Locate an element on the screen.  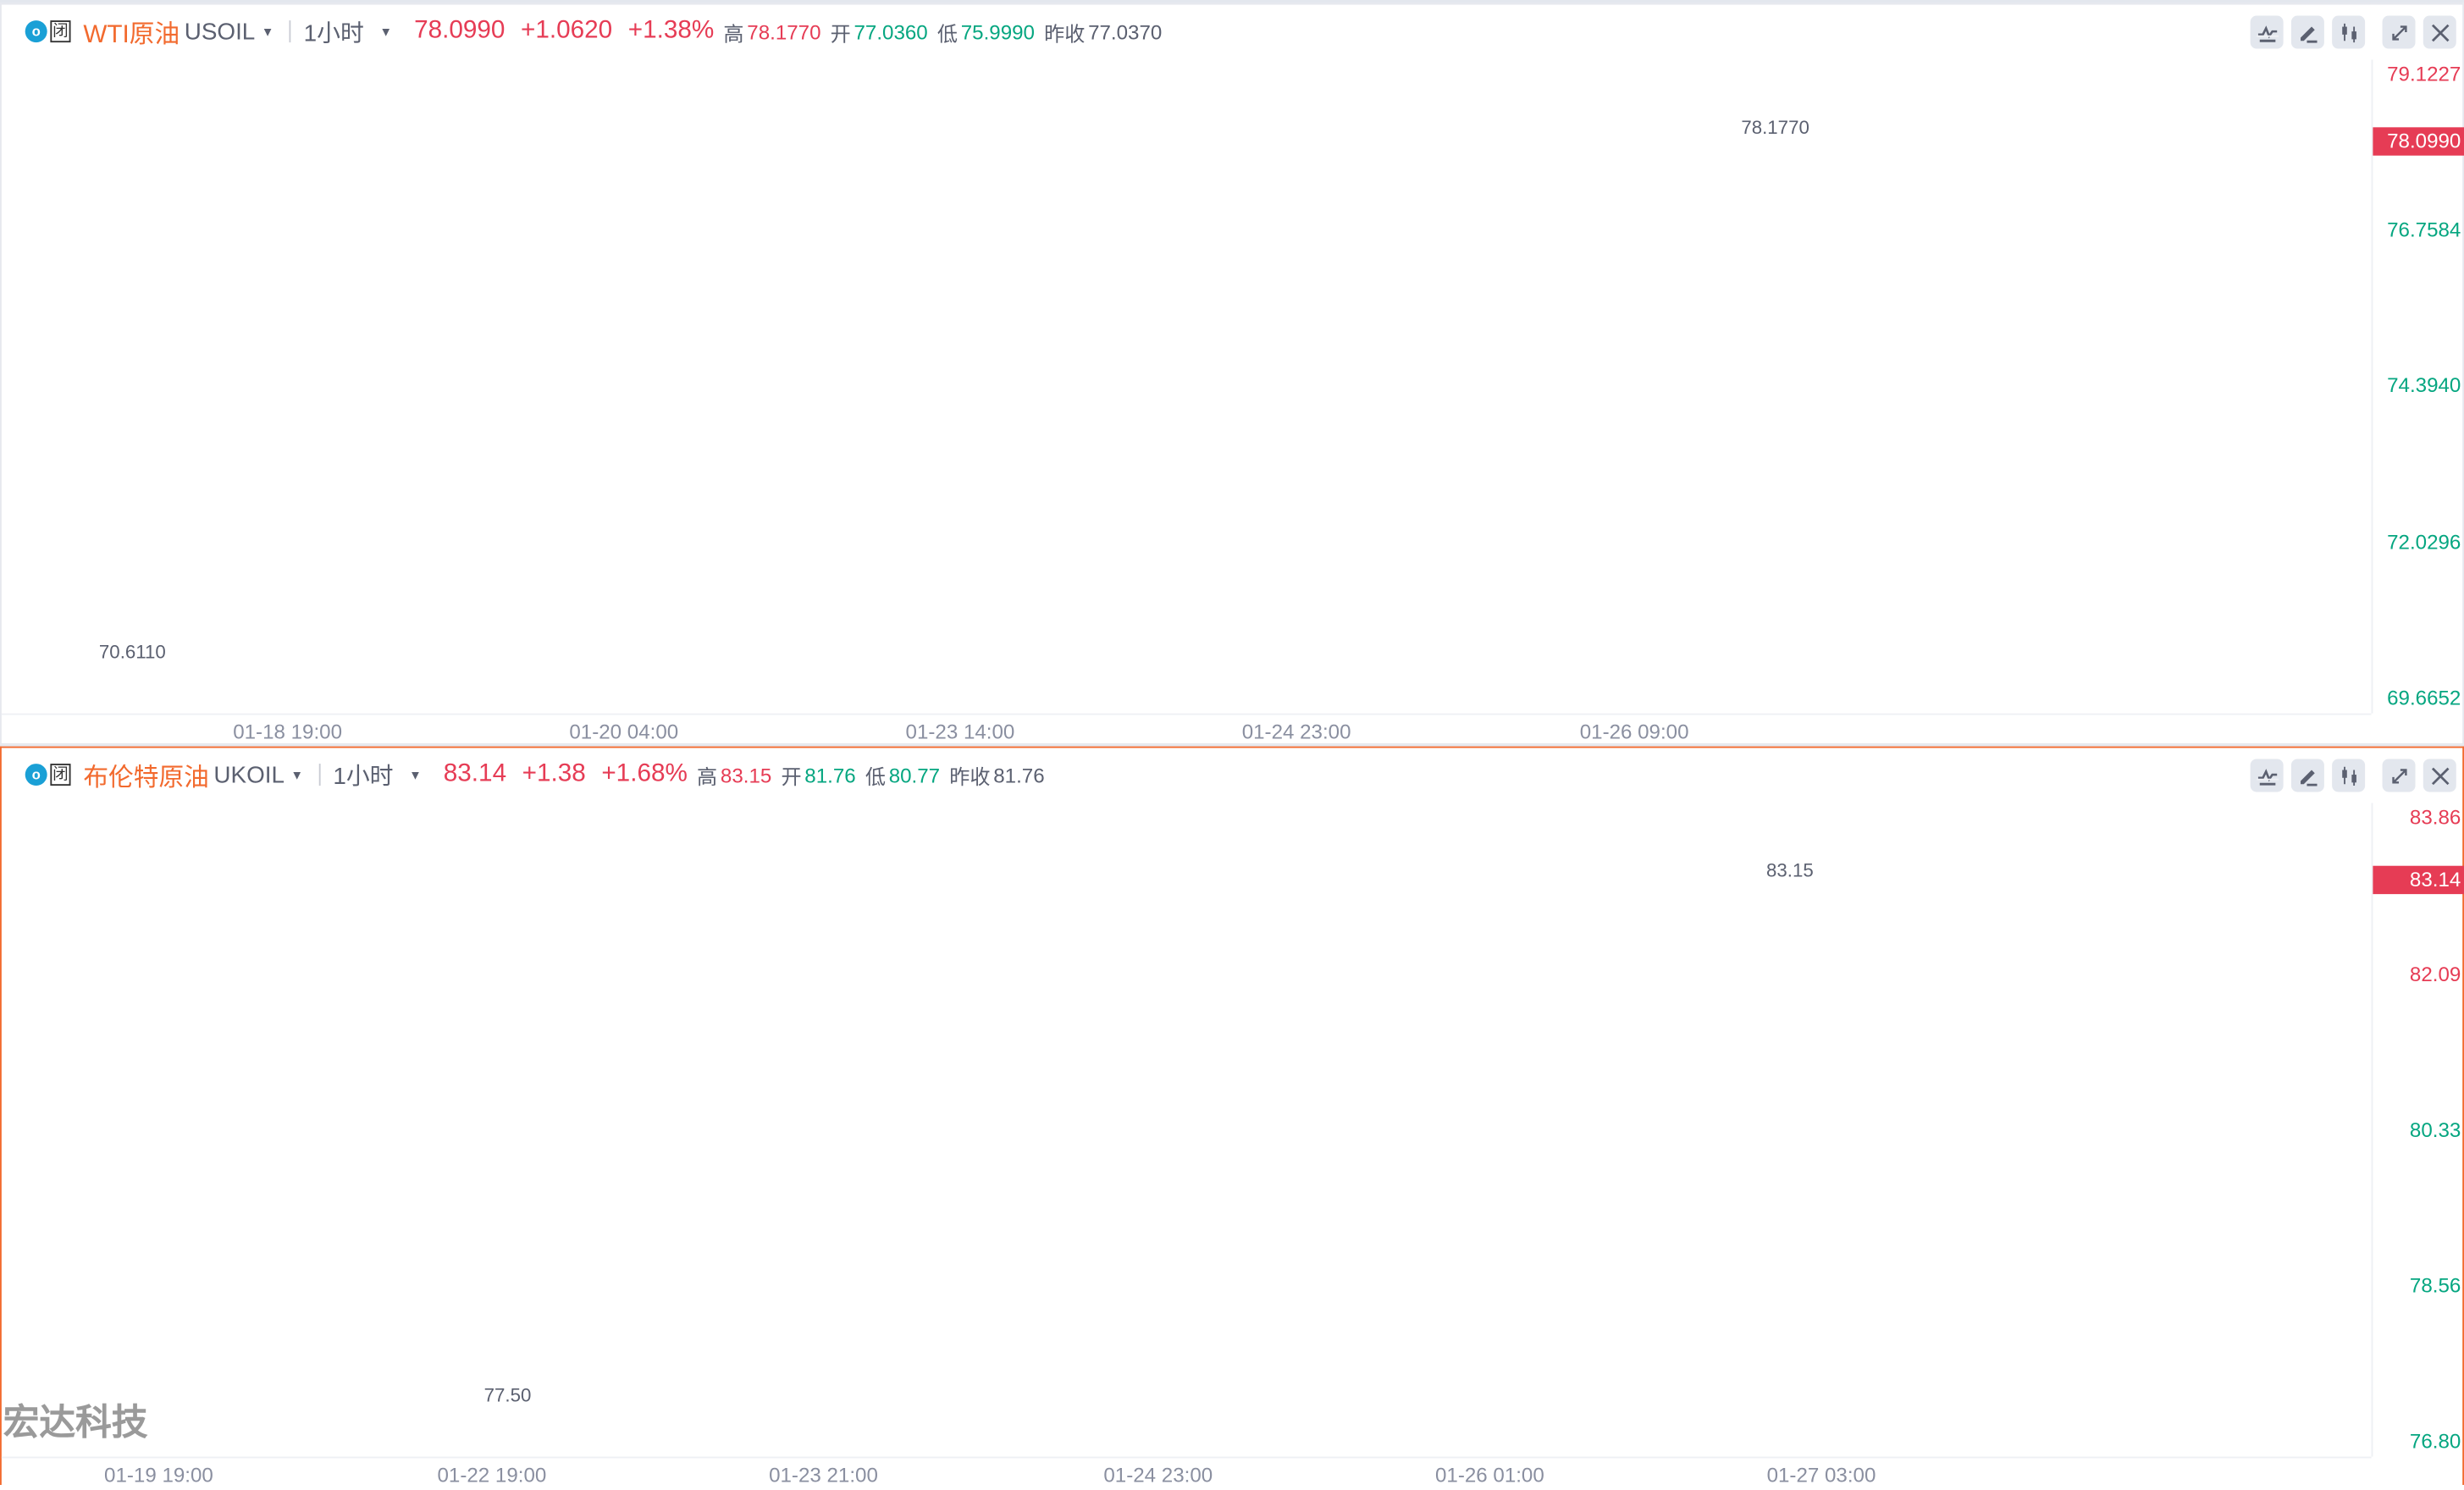
instrument-name: WTI原油 is located at coordinates (131, 35).